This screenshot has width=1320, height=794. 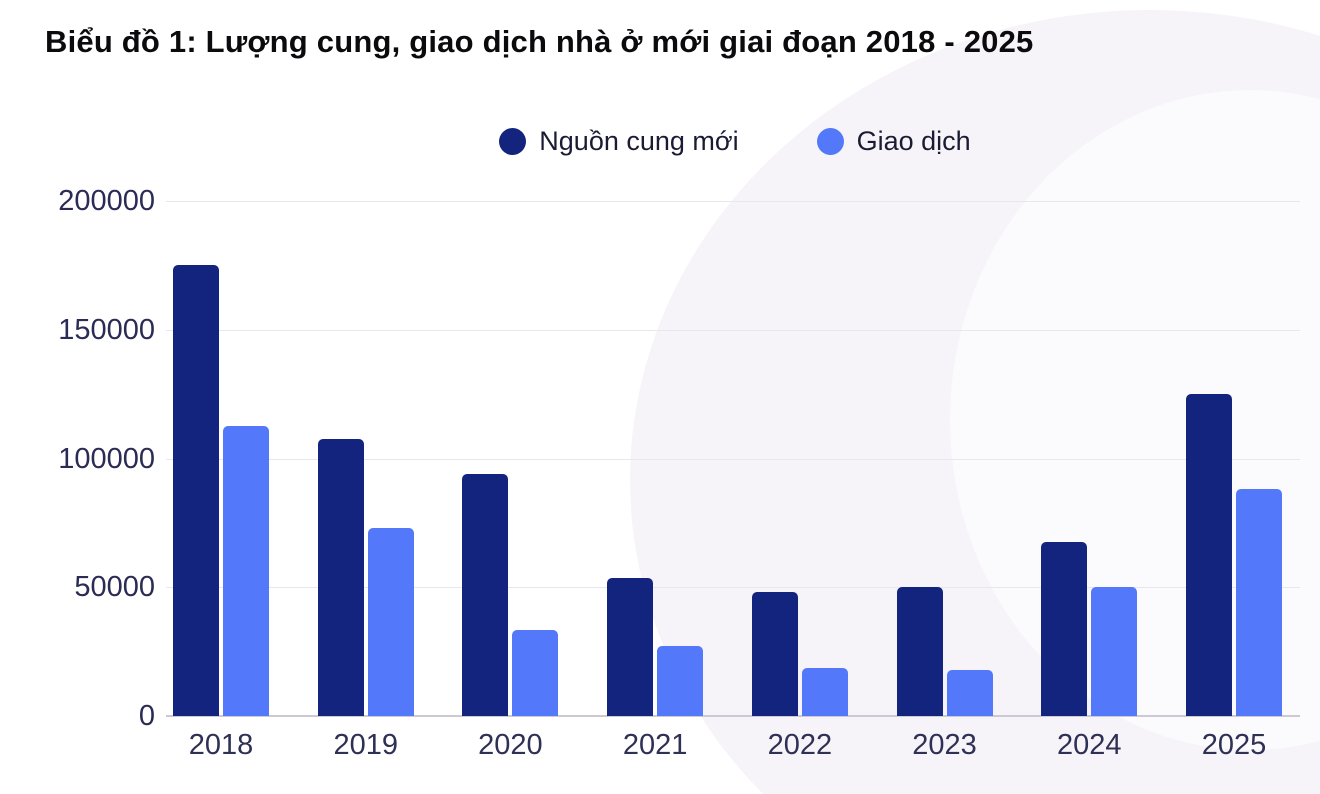 What do you see at coordinates (513, 141) in the screenshot?
I see `legend-dot-nguon-cung-moi` at bounding box center [513, 141].